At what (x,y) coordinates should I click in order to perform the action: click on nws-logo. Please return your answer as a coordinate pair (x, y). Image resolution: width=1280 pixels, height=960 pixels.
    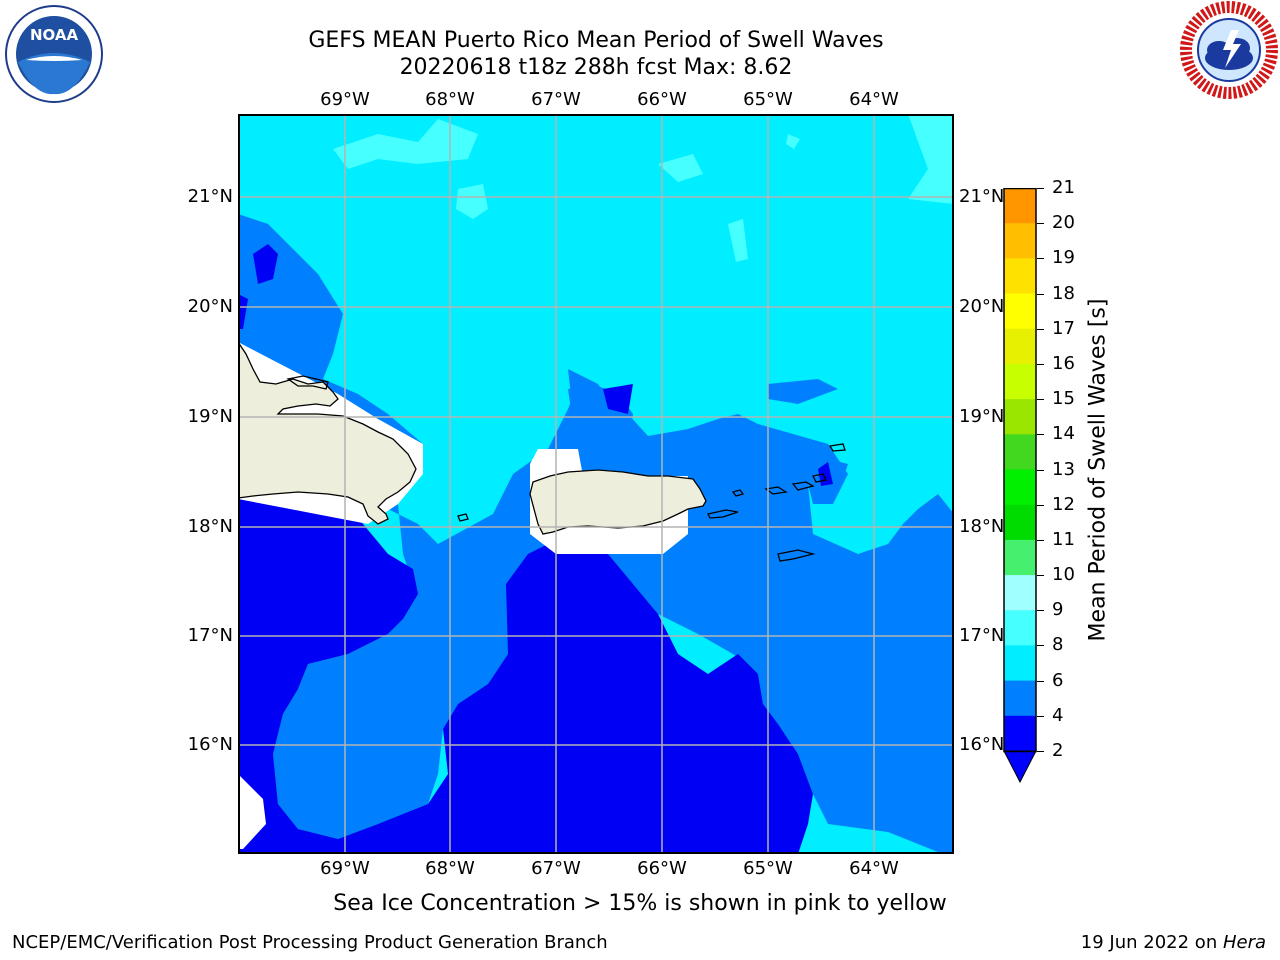
    Looking at the image, I should click on (1229, 52).